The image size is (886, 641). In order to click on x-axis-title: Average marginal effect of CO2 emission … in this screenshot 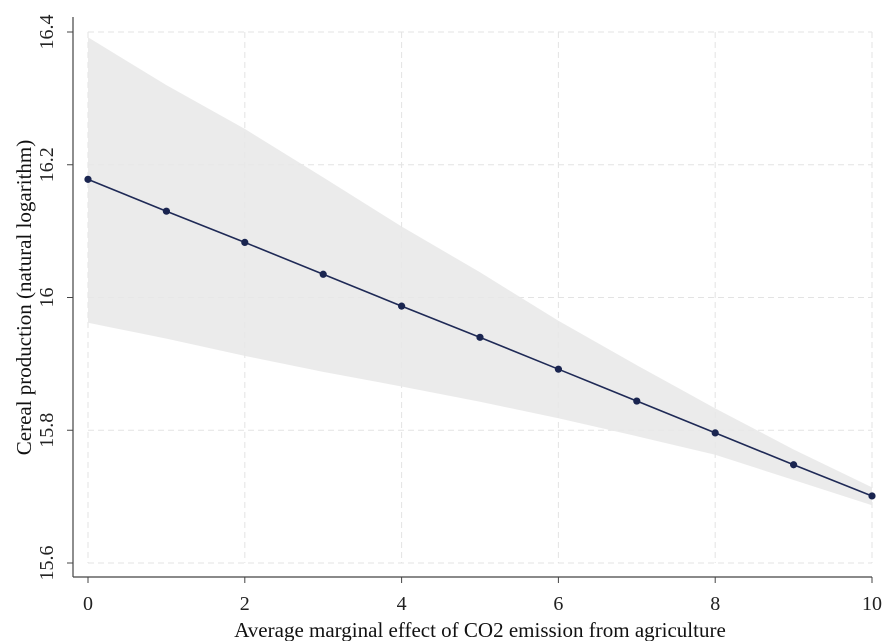, I will do `click(480, 629)`.